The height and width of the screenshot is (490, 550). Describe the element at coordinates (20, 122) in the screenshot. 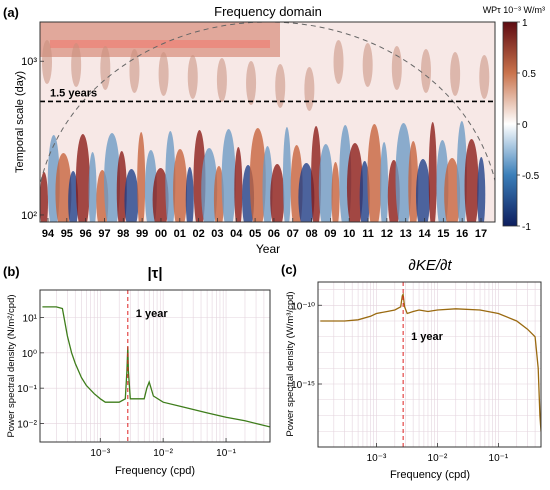

I see `panel-a-y-axis-label: Temporal scale (day)` at that location.